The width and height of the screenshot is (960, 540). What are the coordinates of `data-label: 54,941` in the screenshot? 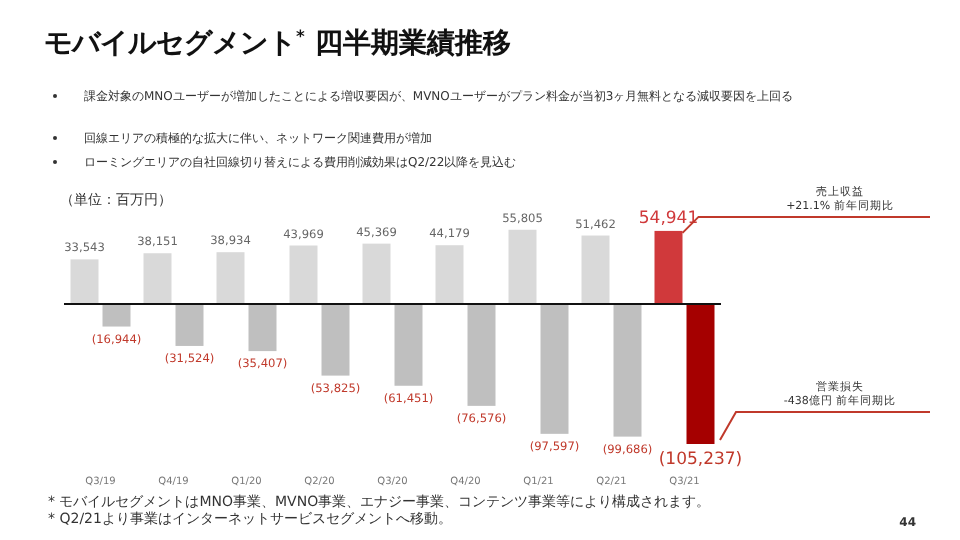 It's located at (668, 218).